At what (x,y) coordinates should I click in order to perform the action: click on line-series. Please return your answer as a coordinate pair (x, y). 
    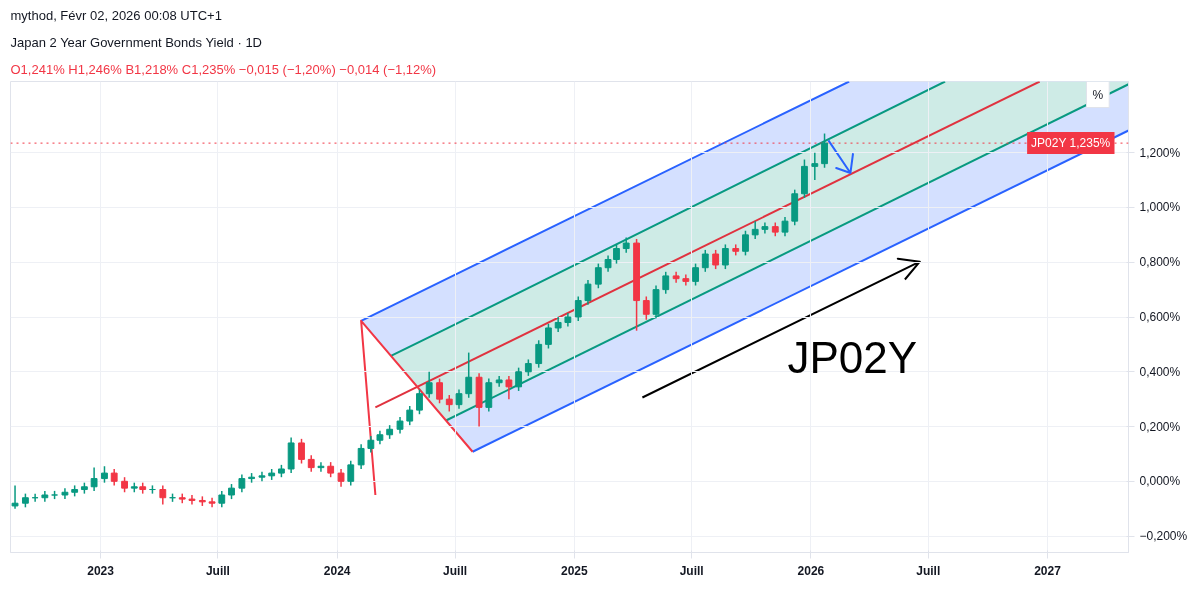
    Looking at the image, I should click on (781, 328).